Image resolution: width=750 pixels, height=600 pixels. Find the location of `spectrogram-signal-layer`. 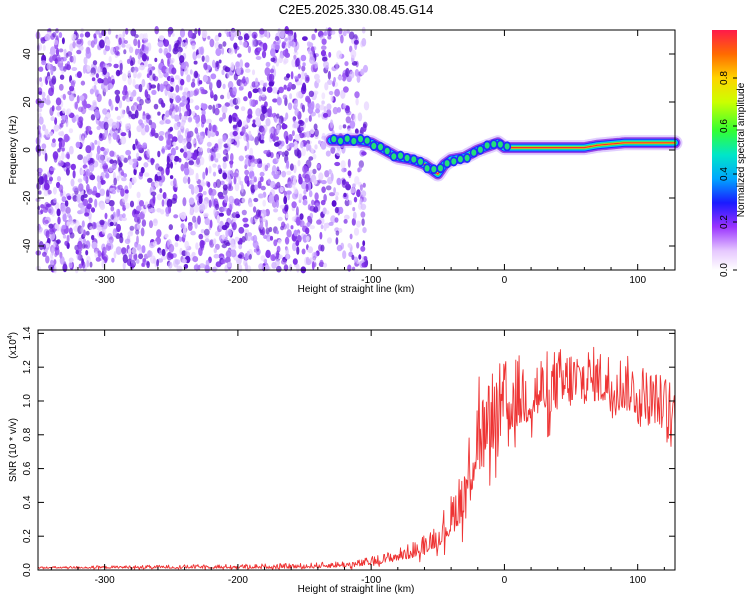

spectrogram-signal-layer is located at coordinates (503, 157).